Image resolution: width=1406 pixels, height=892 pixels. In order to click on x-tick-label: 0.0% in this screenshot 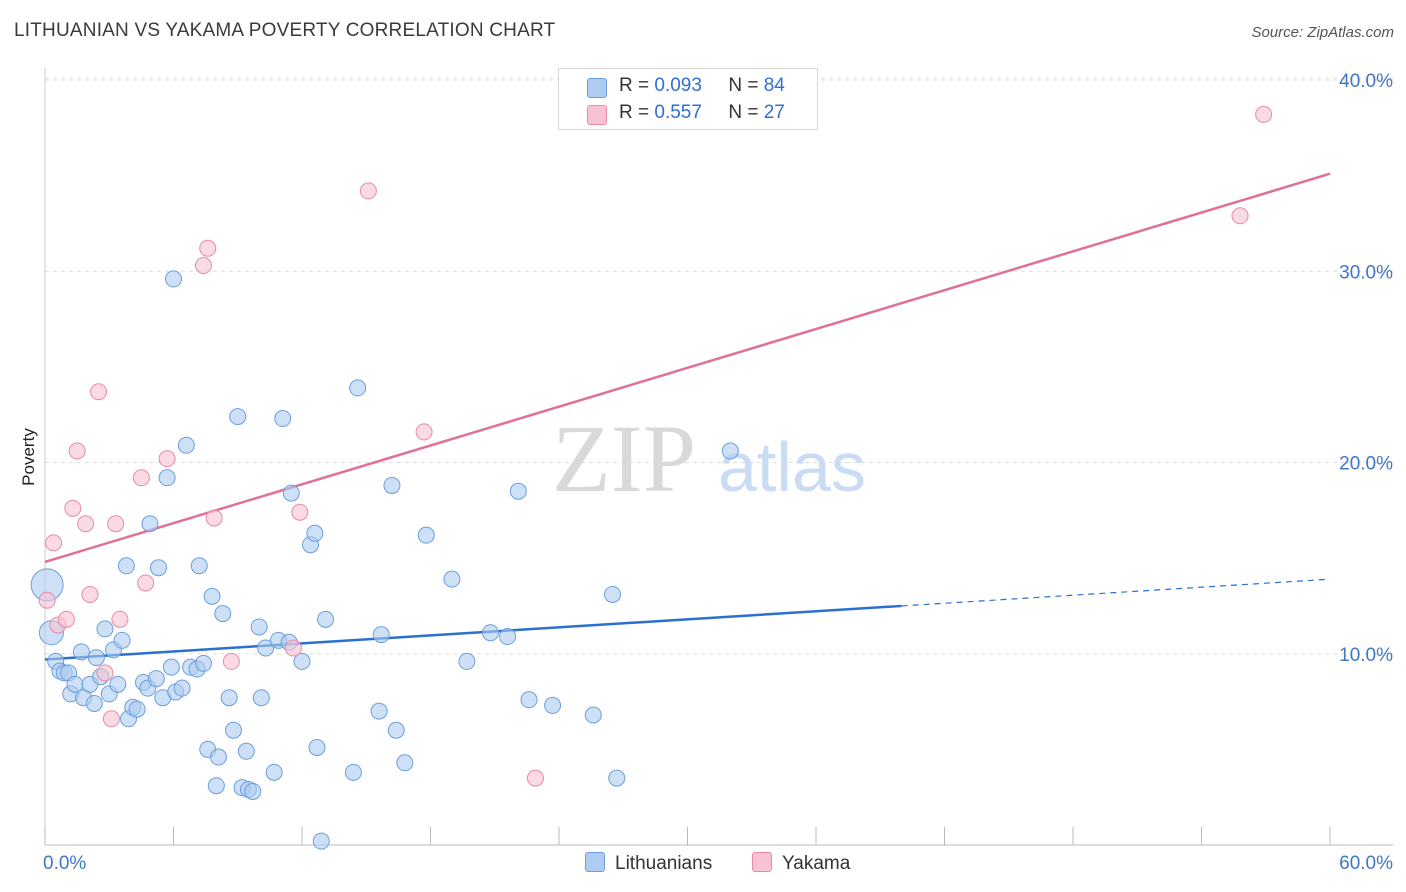, I will do `click(64, 863)`.